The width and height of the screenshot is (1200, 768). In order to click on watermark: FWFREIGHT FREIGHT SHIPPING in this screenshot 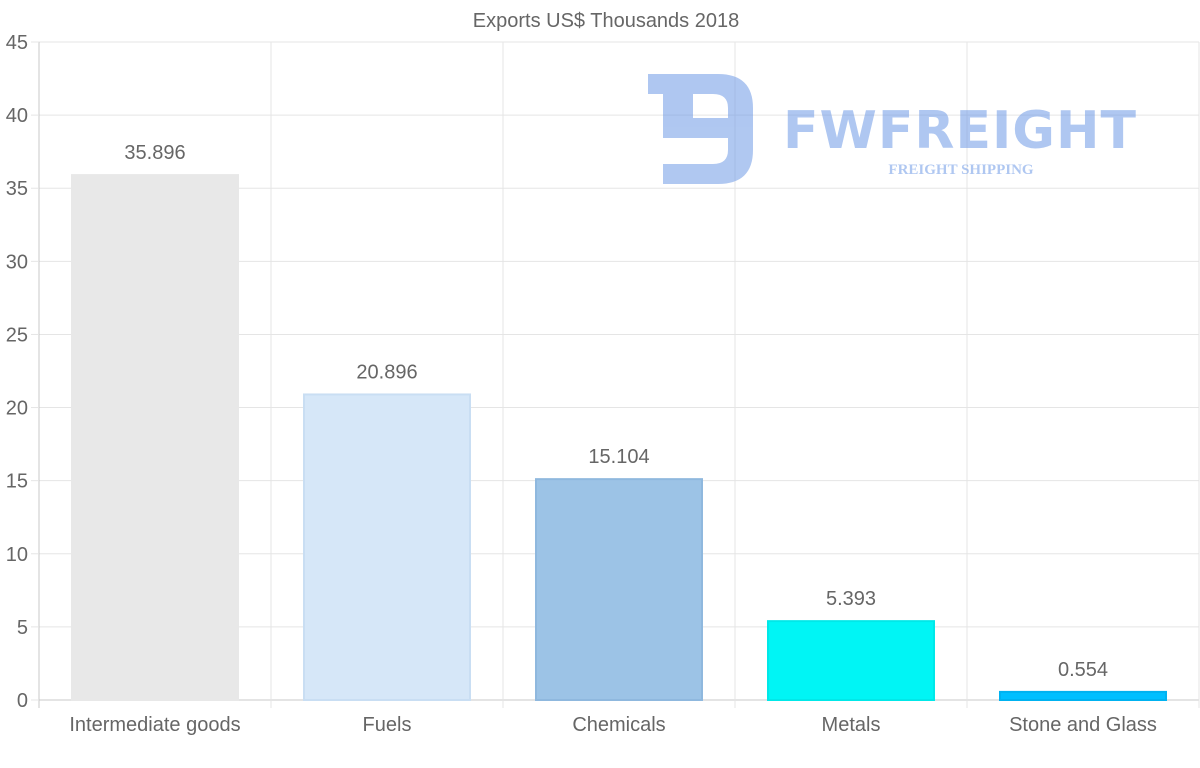, I will do `click(892, 129)`.